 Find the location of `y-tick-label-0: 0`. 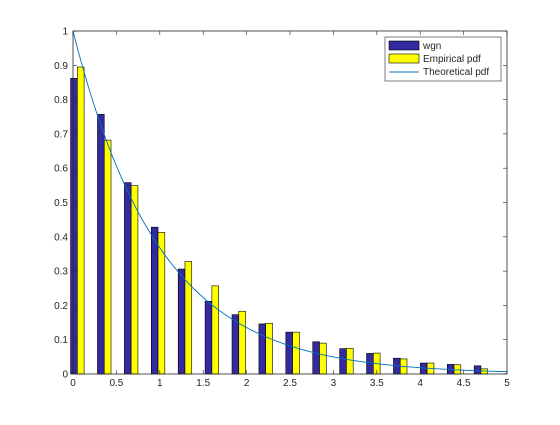

y-tick-label-0: 0 is located at coordinates (65, 375).